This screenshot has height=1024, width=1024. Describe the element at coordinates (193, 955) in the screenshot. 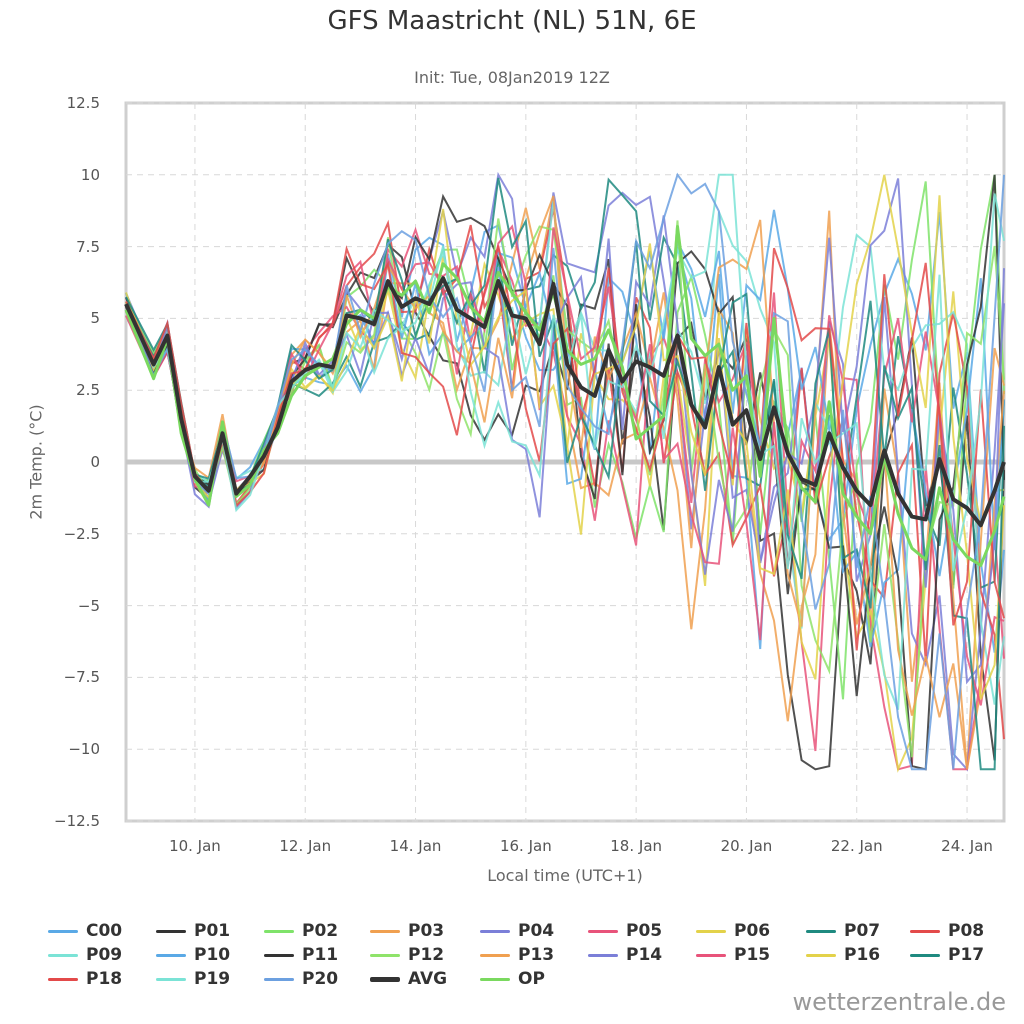

I see `legend-item-p10: P10` at that location.